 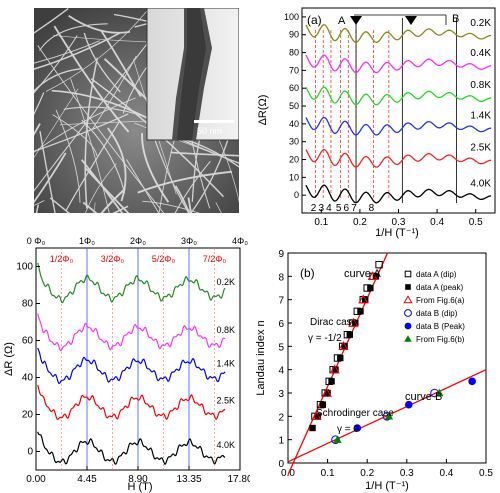 What do you see at coordinates (281, 301) in the screenshot?
I see `panel-b-ytick-label: 7` at bounding box center [281, 301].